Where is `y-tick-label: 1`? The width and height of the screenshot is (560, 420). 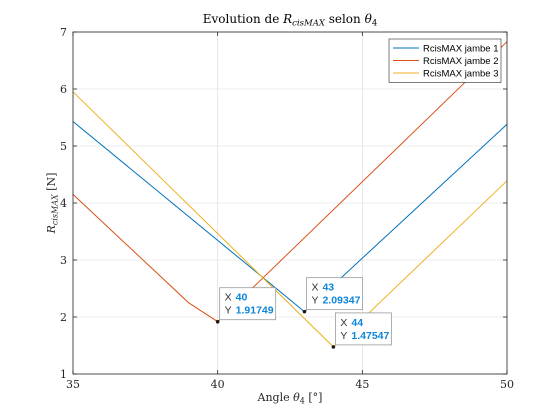 y-tick-label: 1 is located at coordinates (63, 374).